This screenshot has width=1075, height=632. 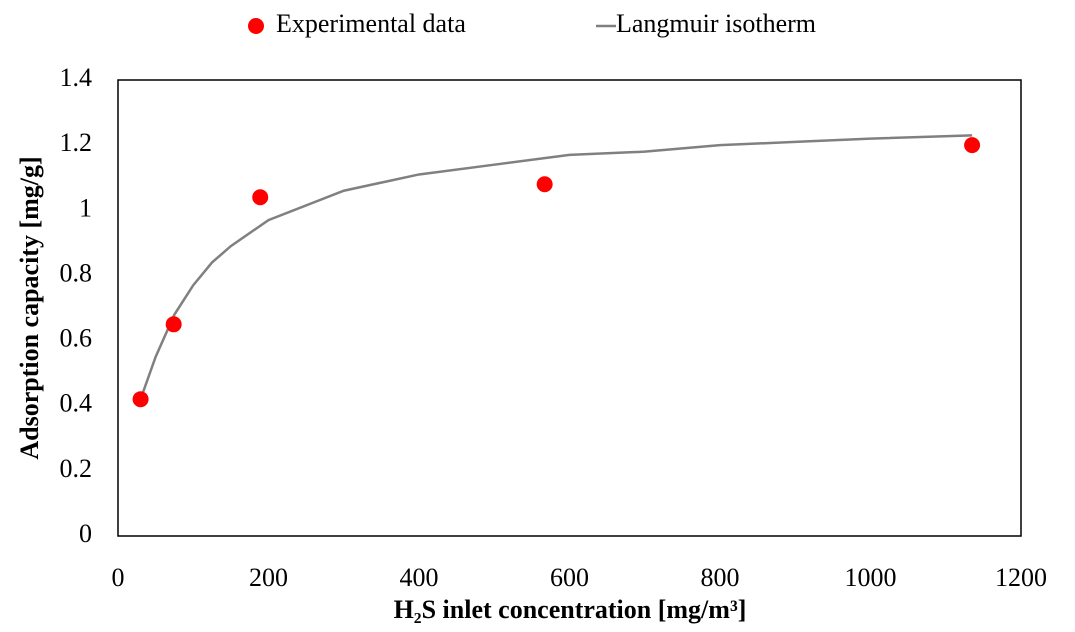 I want to click on x-tick-label: 1000, so click(x=871, y=577).